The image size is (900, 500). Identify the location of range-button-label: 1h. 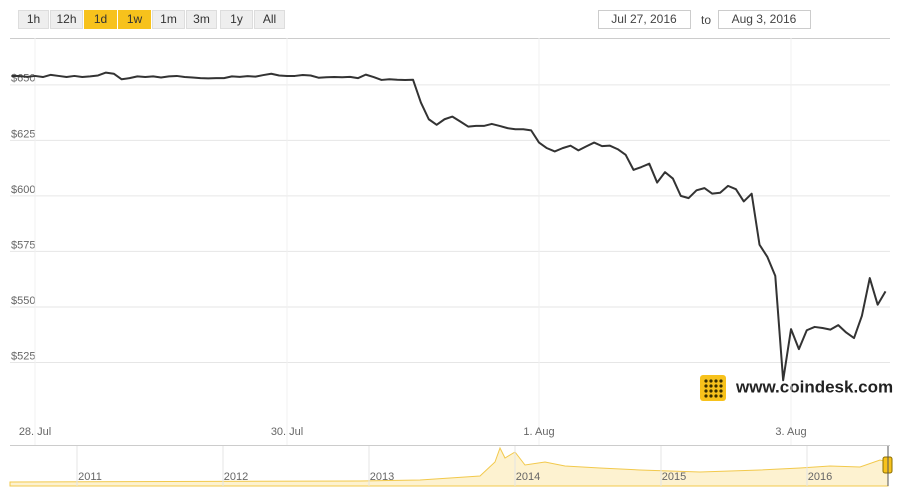
(33, 19).